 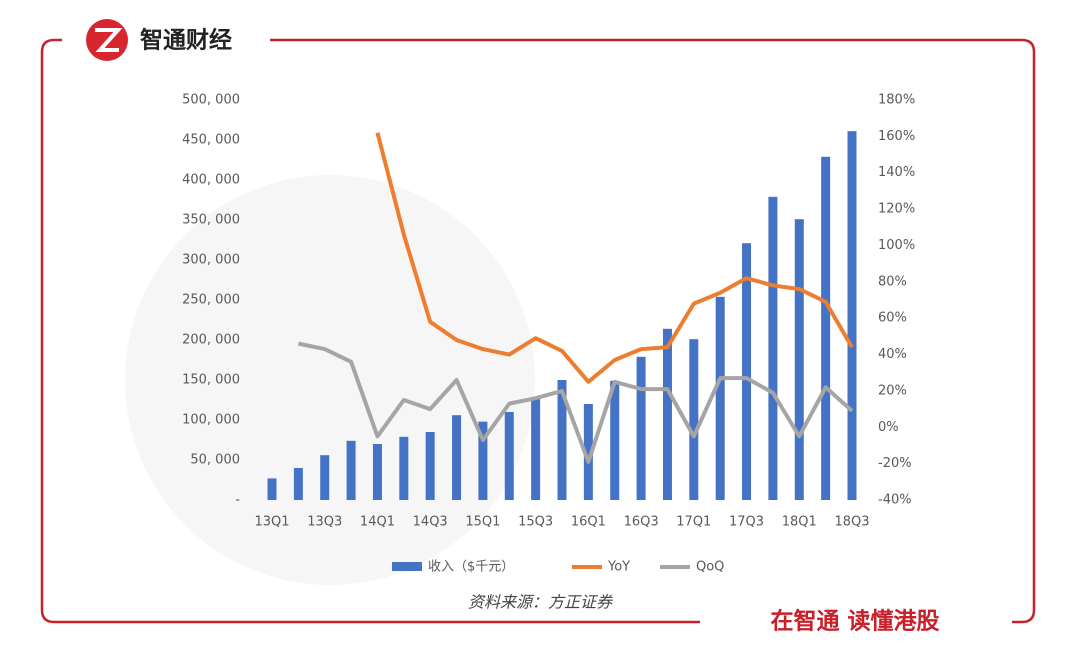 What do you see at coordinates (211, 180) in the screenshot?
I see `y-tick-label: 400, 000` at bounding box center [211, 180].